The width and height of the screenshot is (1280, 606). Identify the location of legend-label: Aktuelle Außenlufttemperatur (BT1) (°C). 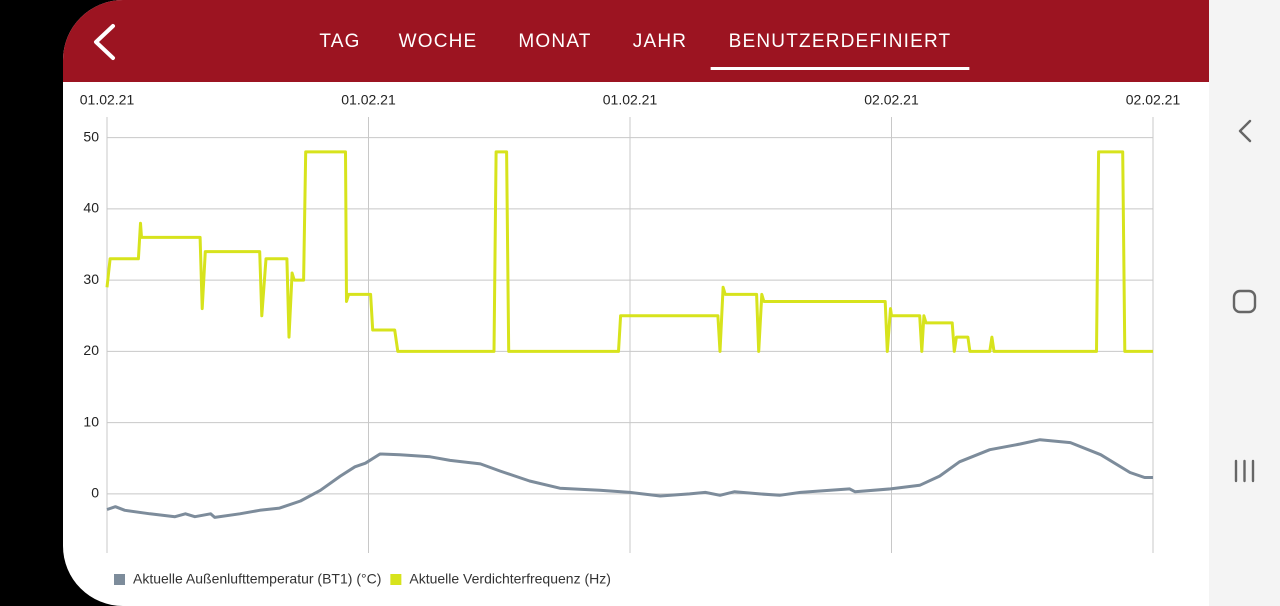
(257, 579).